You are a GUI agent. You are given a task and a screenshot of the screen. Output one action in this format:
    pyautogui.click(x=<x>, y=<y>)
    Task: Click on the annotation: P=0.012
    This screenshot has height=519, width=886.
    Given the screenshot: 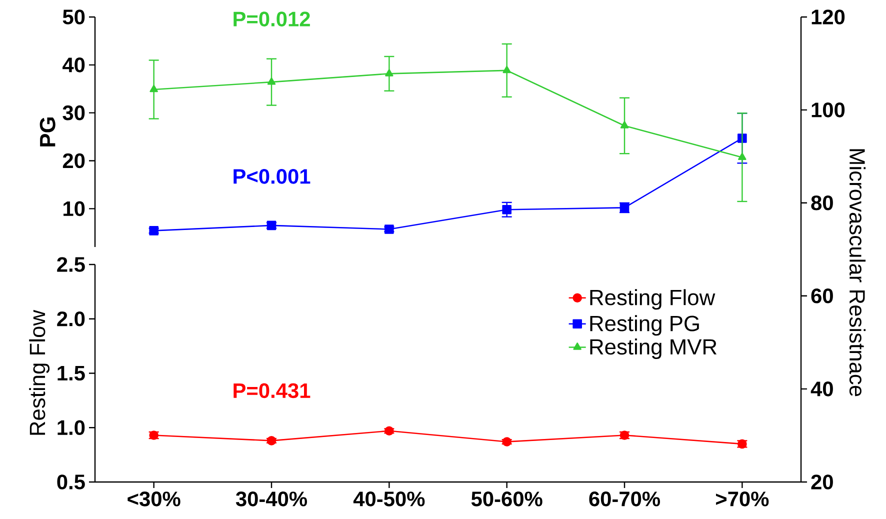 What is the action you would take?
    pyautogui.click(x=272, y=19)
    